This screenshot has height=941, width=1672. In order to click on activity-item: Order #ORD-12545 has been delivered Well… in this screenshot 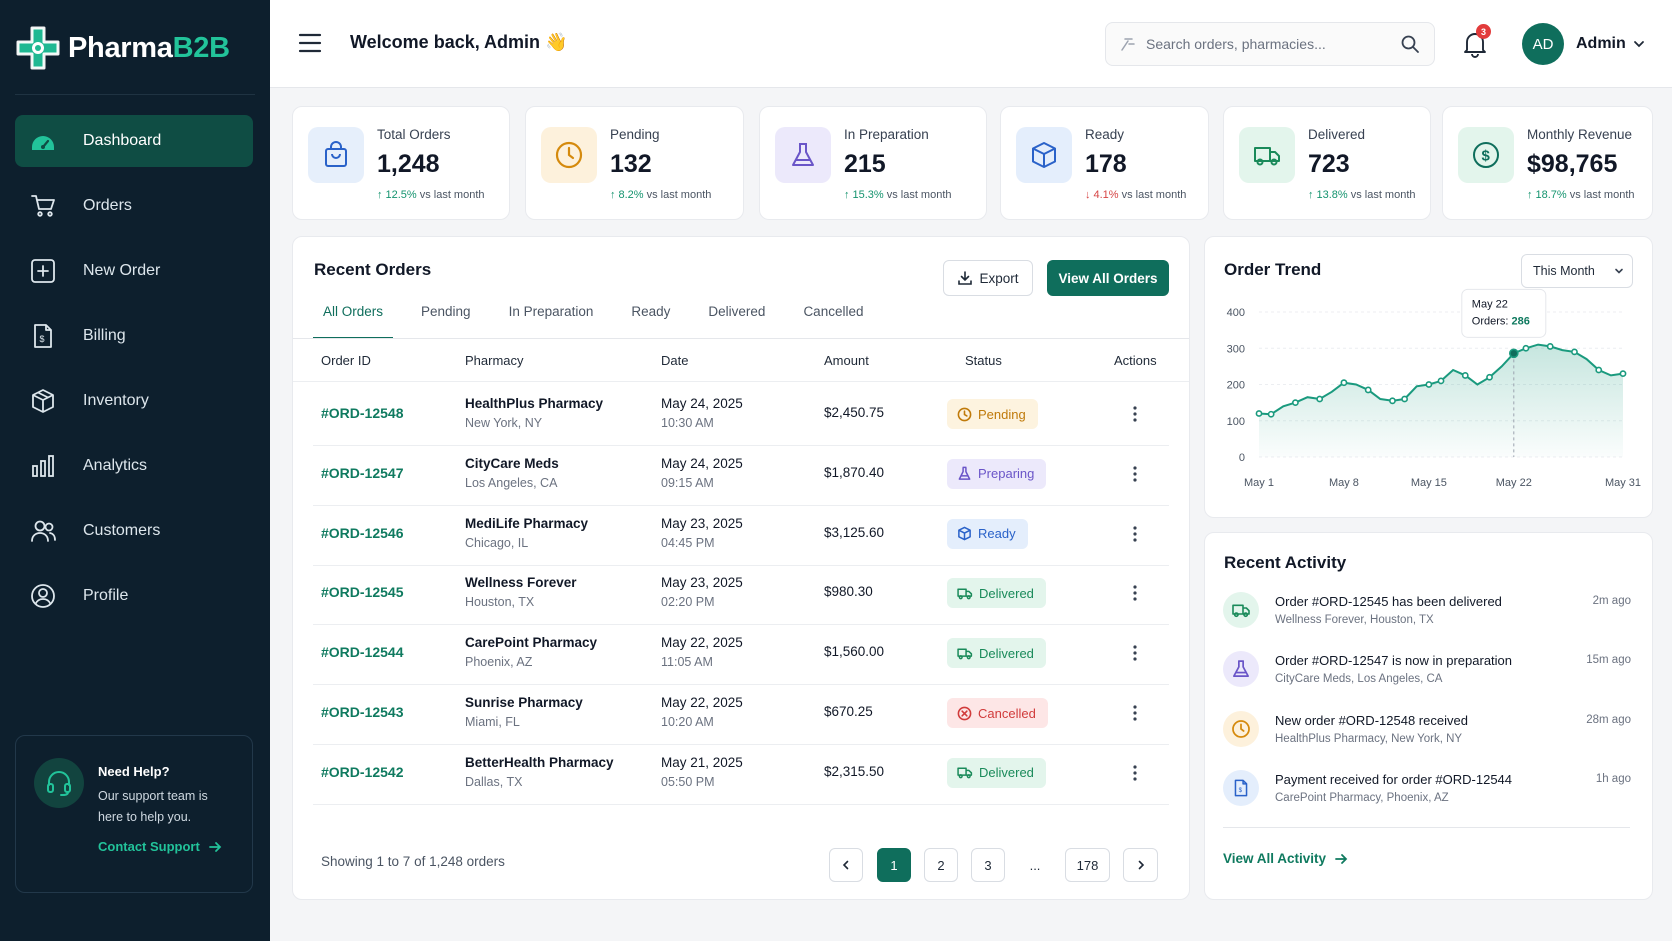, I will do `click(1427, 620)`.